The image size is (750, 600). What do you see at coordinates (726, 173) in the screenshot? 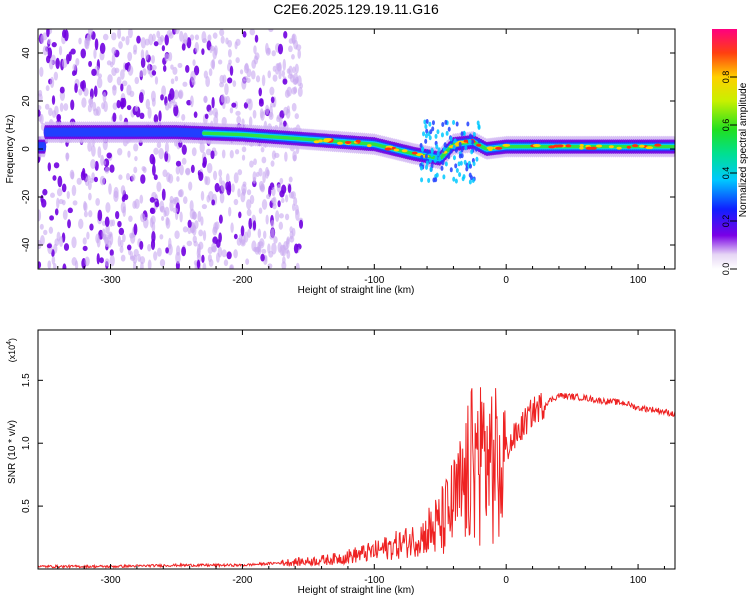
I see `colorbar-tick-label: 0.4` at bounding box center [726, 173].